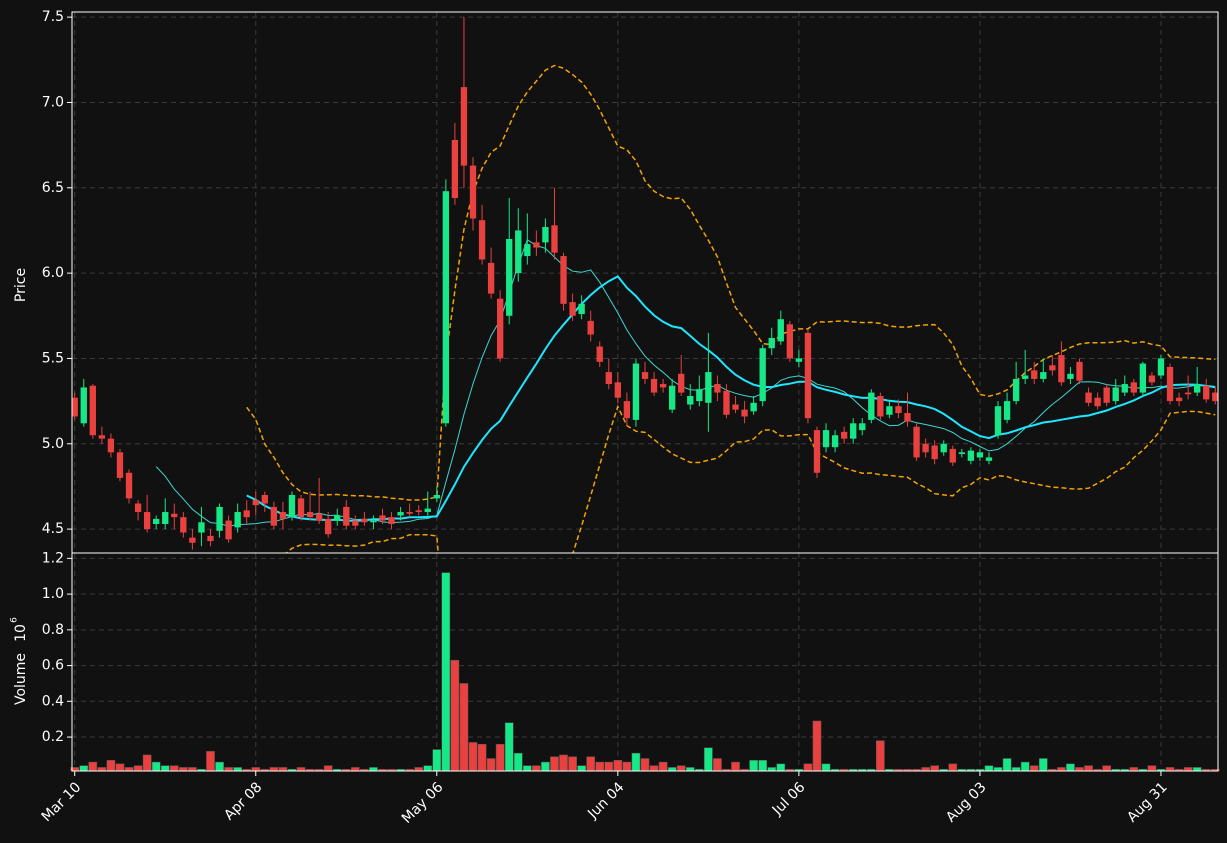  What do you see at coordinates (53, 529) in the screenshot?
I see `y-tick-label: 4.5` at bounding box center [53, 529].